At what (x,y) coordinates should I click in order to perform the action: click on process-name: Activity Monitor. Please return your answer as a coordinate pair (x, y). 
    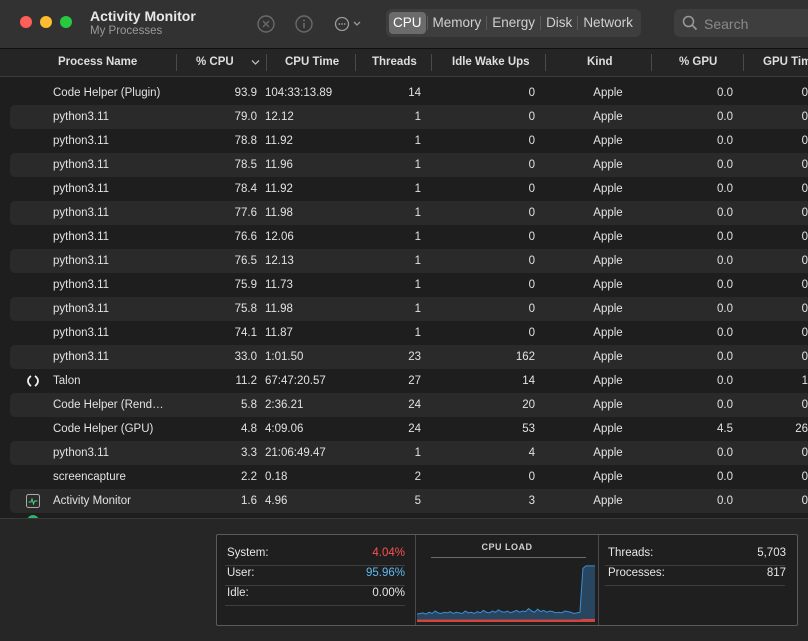
    Looking at the image, I should click on (92, 501).